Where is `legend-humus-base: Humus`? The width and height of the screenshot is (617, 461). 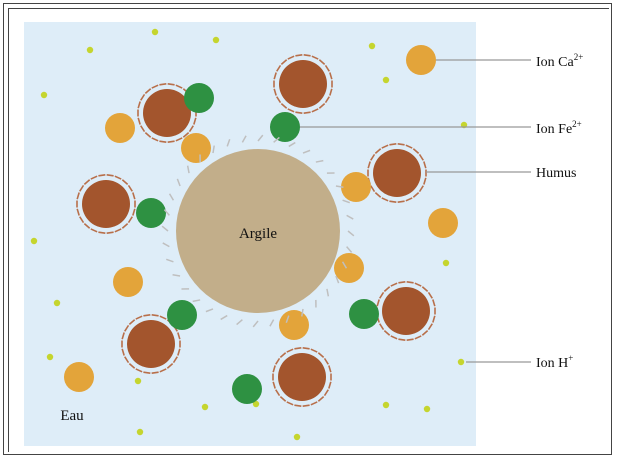
legend-humus-base: Humus is located at coordinates (556, 173).